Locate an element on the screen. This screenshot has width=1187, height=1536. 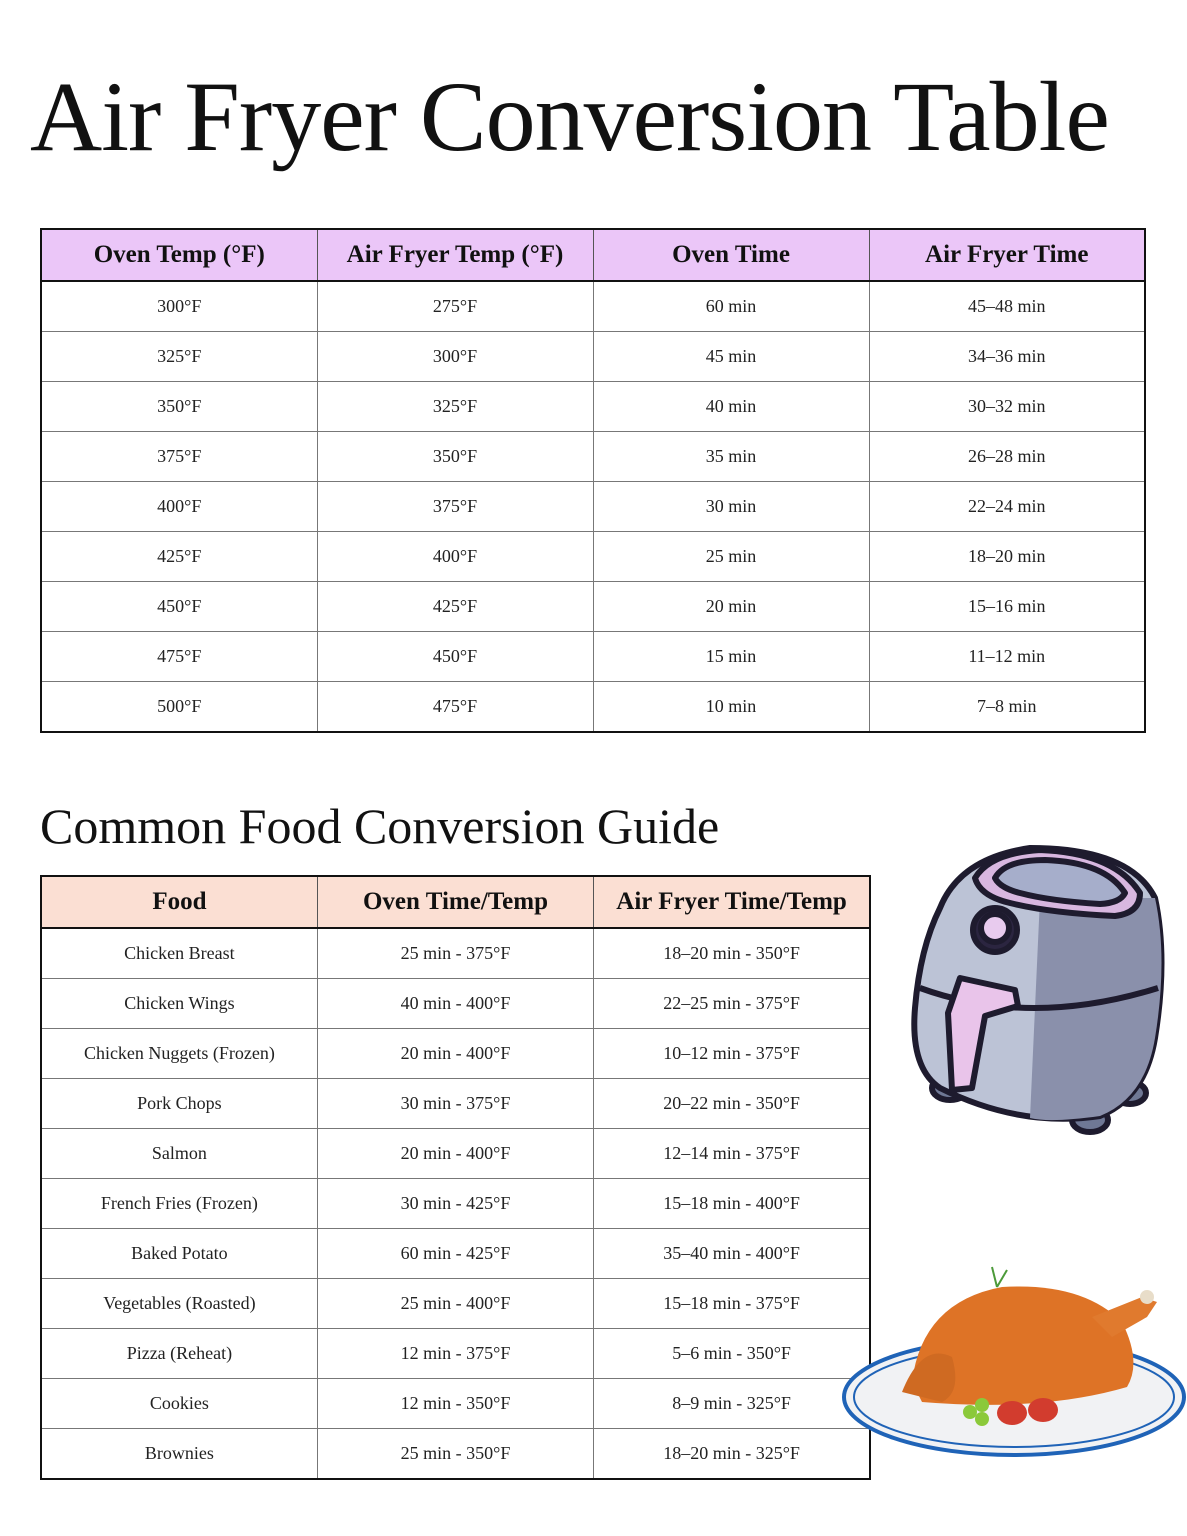
cell-oven-time-temp: 25 min - 350°F is located at coordinates (455, 1454).